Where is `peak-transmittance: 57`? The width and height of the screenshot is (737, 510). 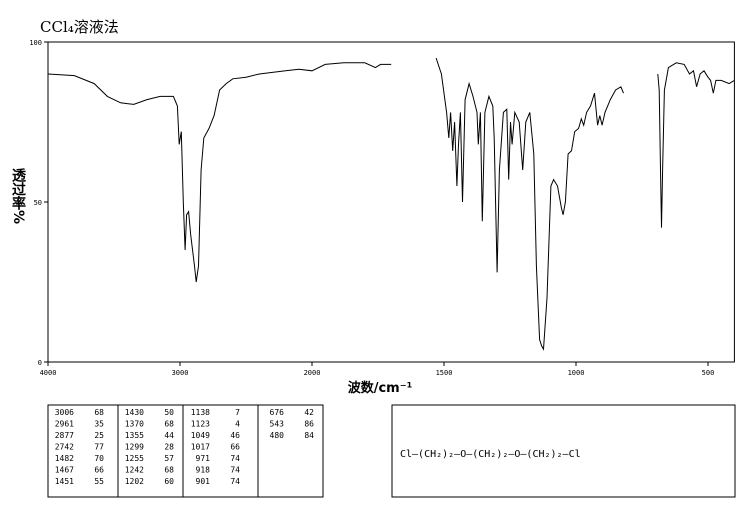
peak-transmittance: 57 is located at coordinates (169, 458).